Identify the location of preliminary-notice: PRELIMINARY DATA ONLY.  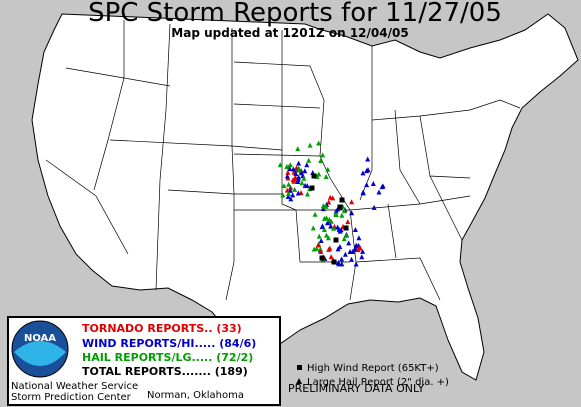
(356, 388).